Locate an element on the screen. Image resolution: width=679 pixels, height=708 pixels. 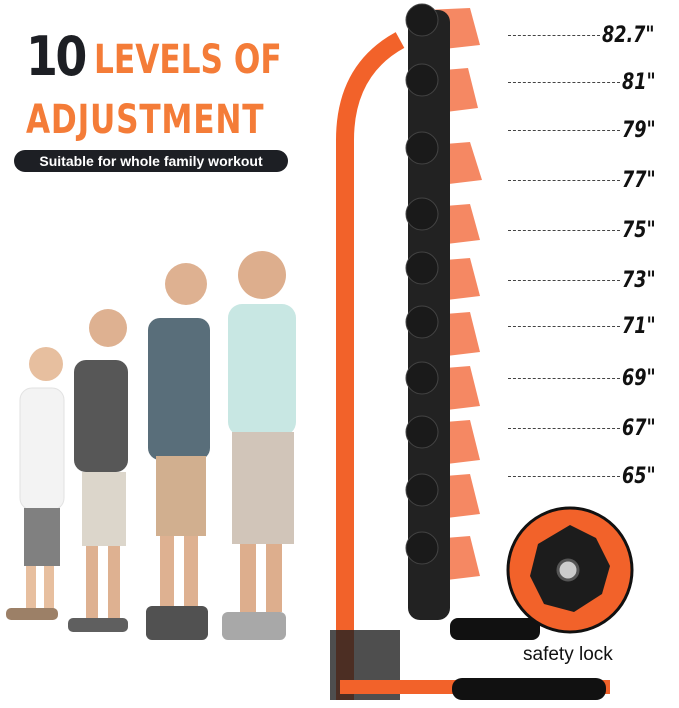
height-level: 81" is located at coordinates (588, 82).